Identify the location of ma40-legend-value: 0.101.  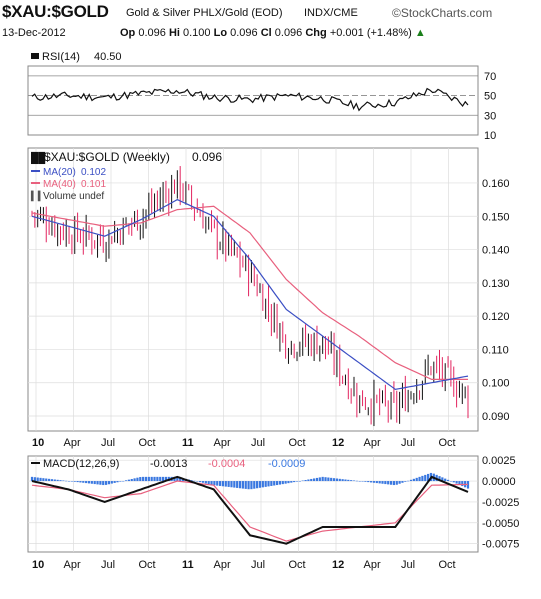
(93, 184).